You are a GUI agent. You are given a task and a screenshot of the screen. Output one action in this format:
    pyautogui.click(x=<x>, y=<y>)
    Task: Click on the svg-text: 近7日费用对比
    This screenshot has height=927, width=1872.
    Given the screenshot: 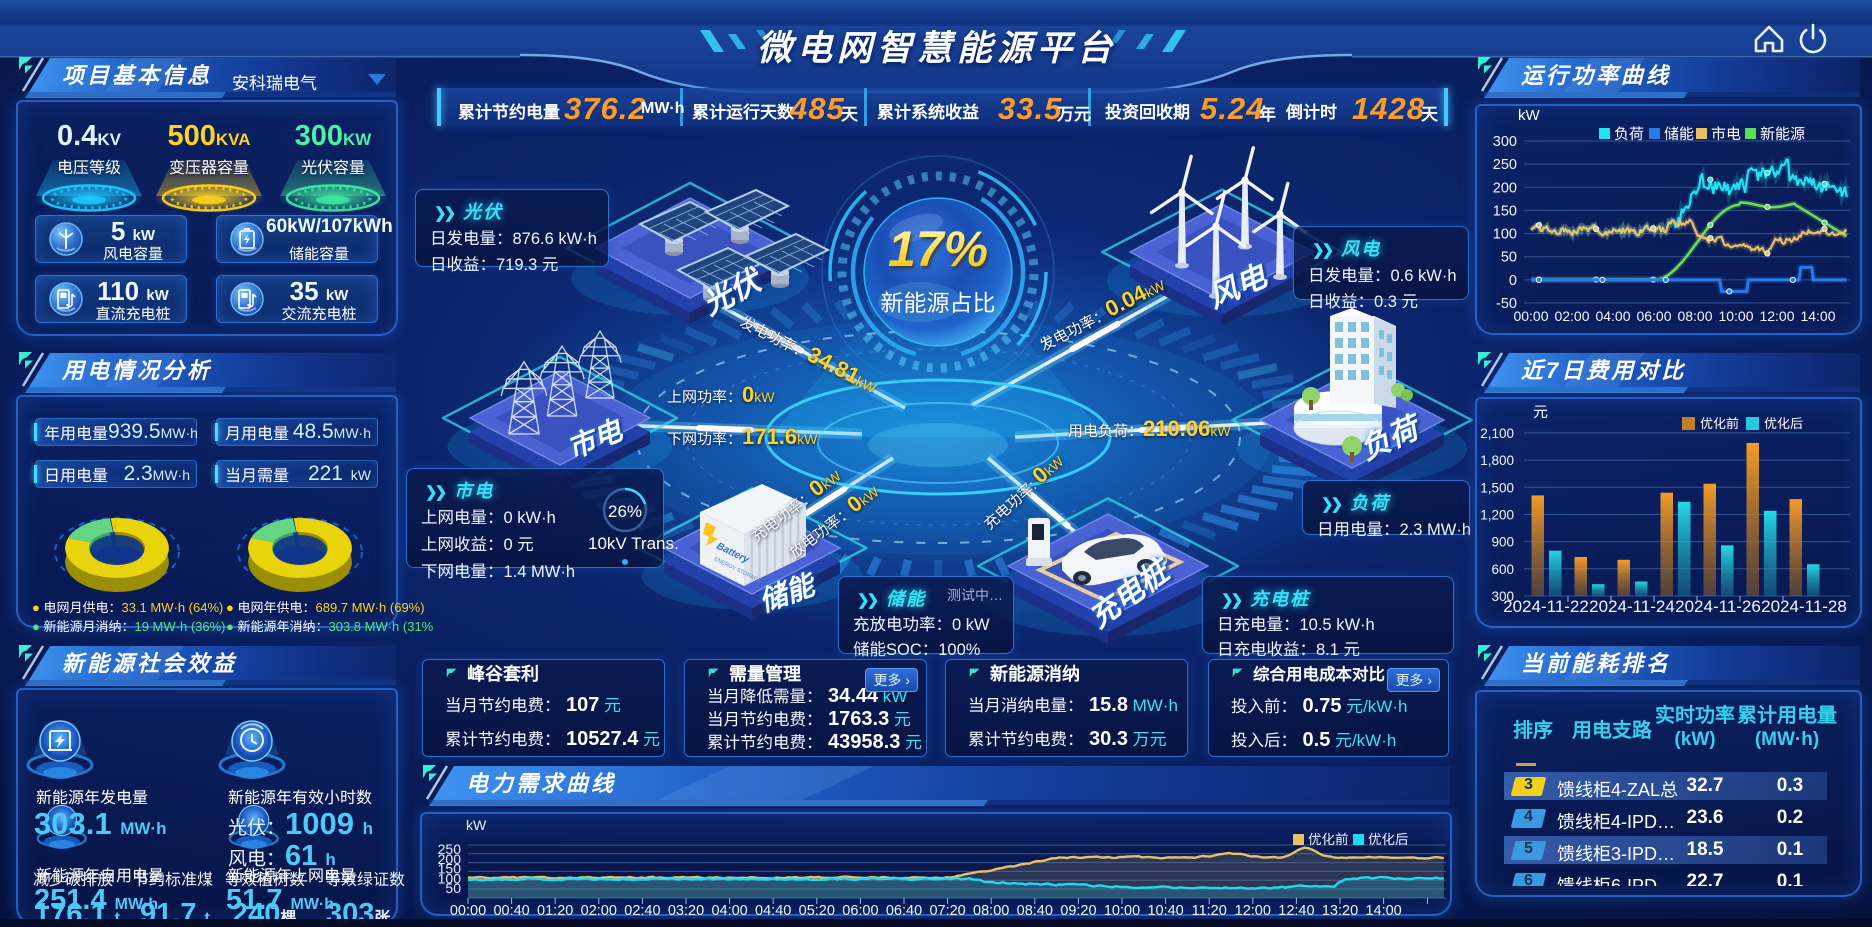 What is the action you would take?
    pyautogui.click(x=1603, y=370)
    